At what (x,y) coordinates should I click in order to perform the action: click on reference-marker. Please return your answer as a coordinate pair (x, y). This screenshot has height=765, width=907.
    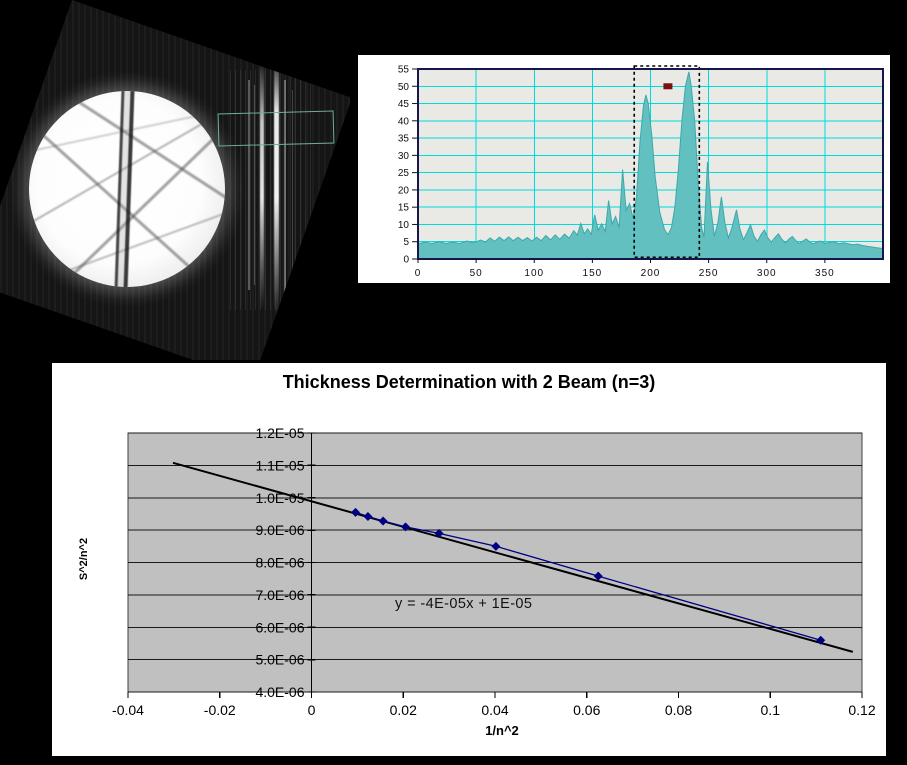
    Looking at the image, I should click on (668, 86).